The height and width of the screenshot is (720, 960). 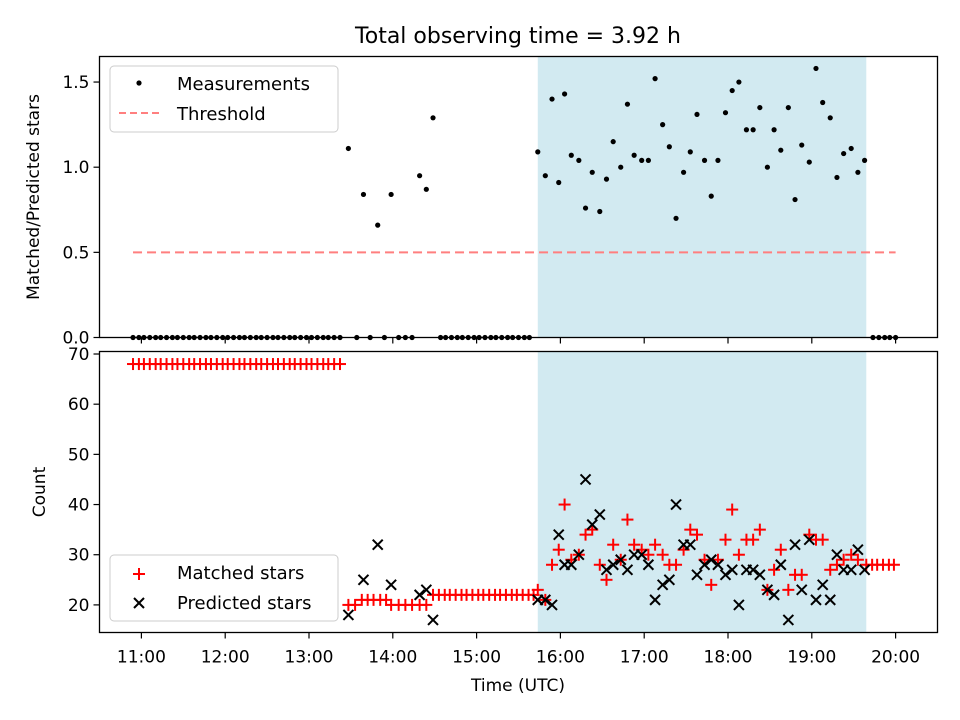 What do you see at coordinates (221, 114) in the screenshot?
I see `legend-threshold-label: Threshold` at bounding box center [221, 114].